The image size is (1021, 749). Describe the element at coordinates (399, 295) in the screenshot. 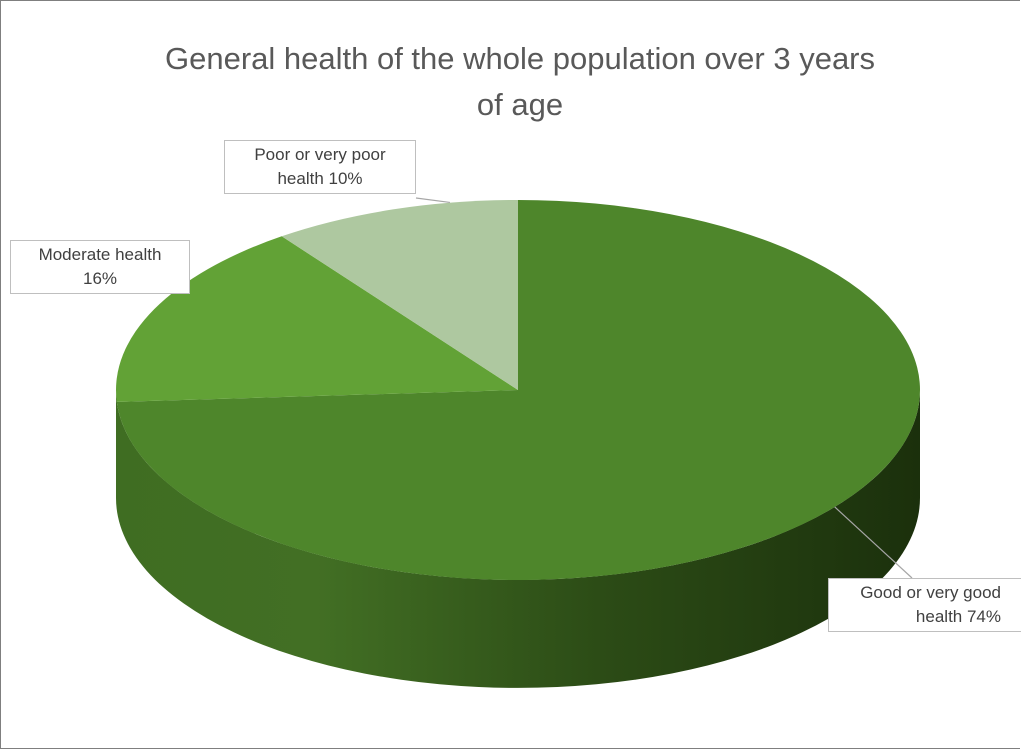

I see `pie-slice-poor` at that location.